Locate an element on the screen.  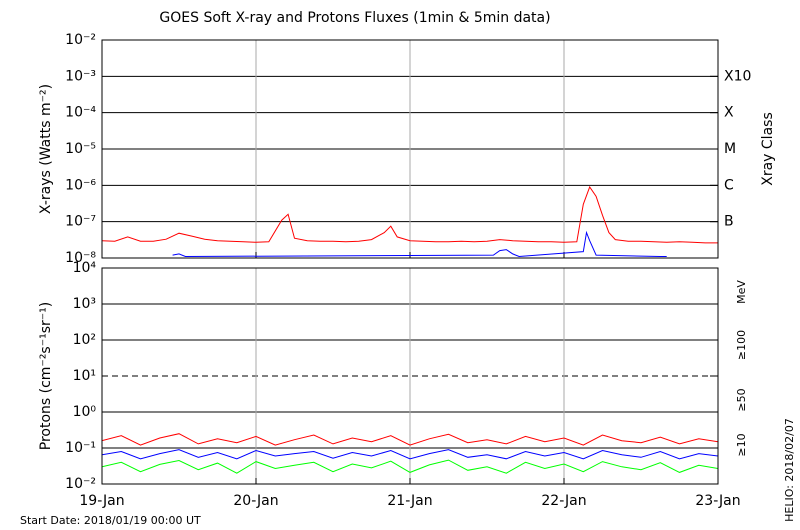
y-tick-label: 10⁻⁸ is located at coordinates (80, 258).